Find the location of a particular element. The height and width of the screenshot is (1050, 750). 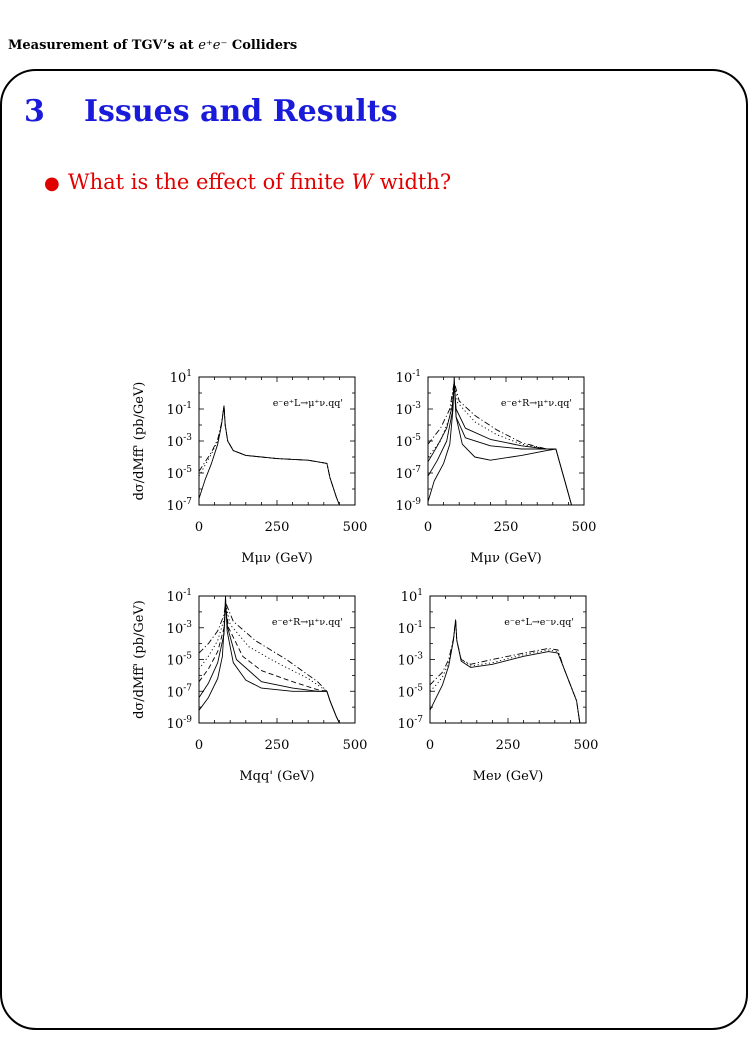

panel-1-y-tick-label: 10⁻³ is located at coordinates (180, 441).